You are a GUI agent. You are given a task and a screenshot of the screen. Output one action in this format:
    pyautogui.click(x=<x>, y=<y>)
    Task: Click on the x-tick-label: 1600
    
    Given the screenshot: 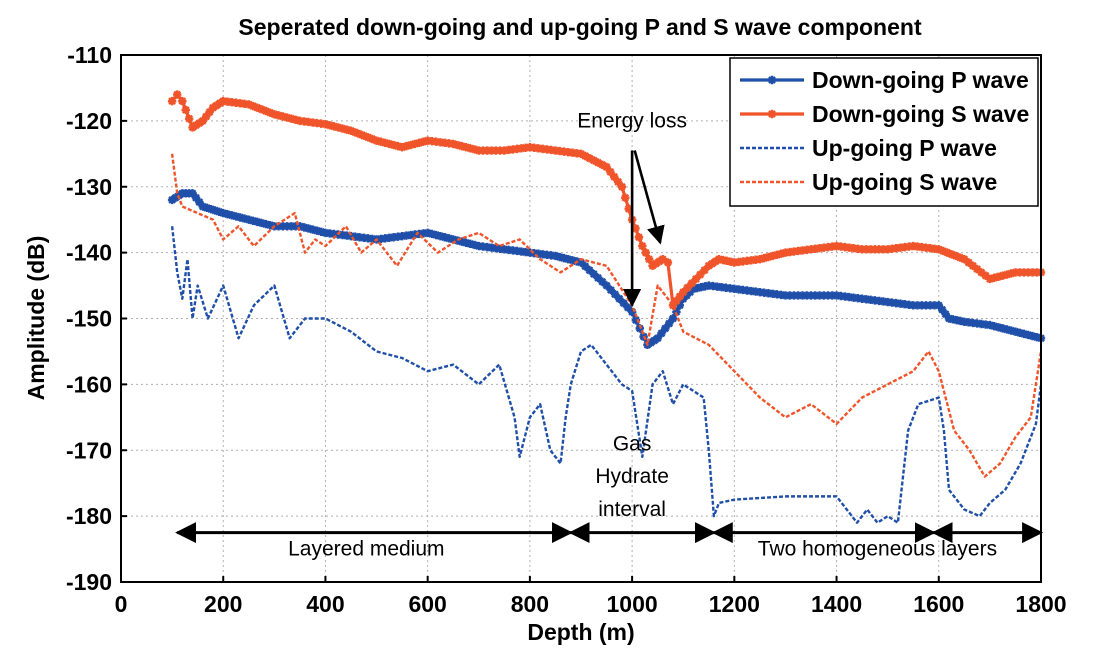 What is the action you would take?
    pyautogui.click(x=938, y=604)
    